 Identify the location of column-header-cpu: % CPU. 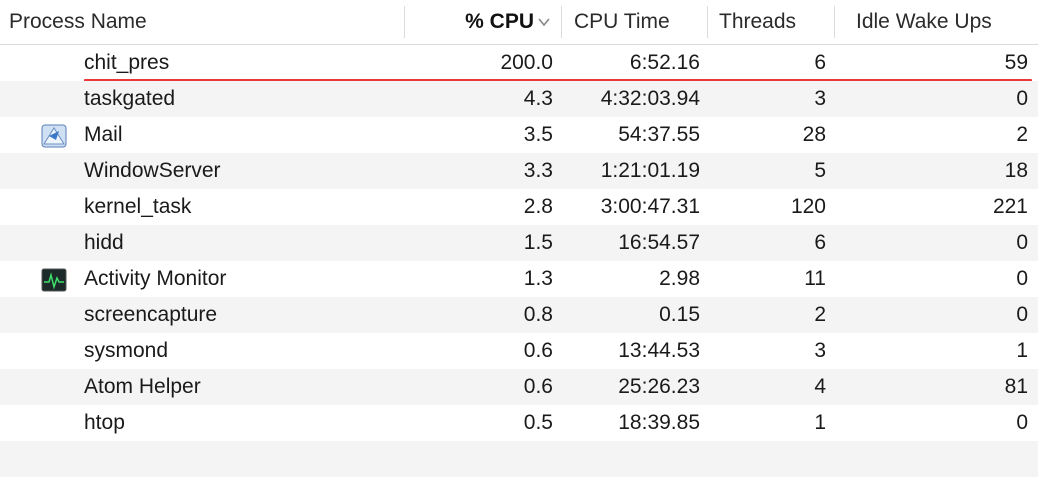
(483, 22).